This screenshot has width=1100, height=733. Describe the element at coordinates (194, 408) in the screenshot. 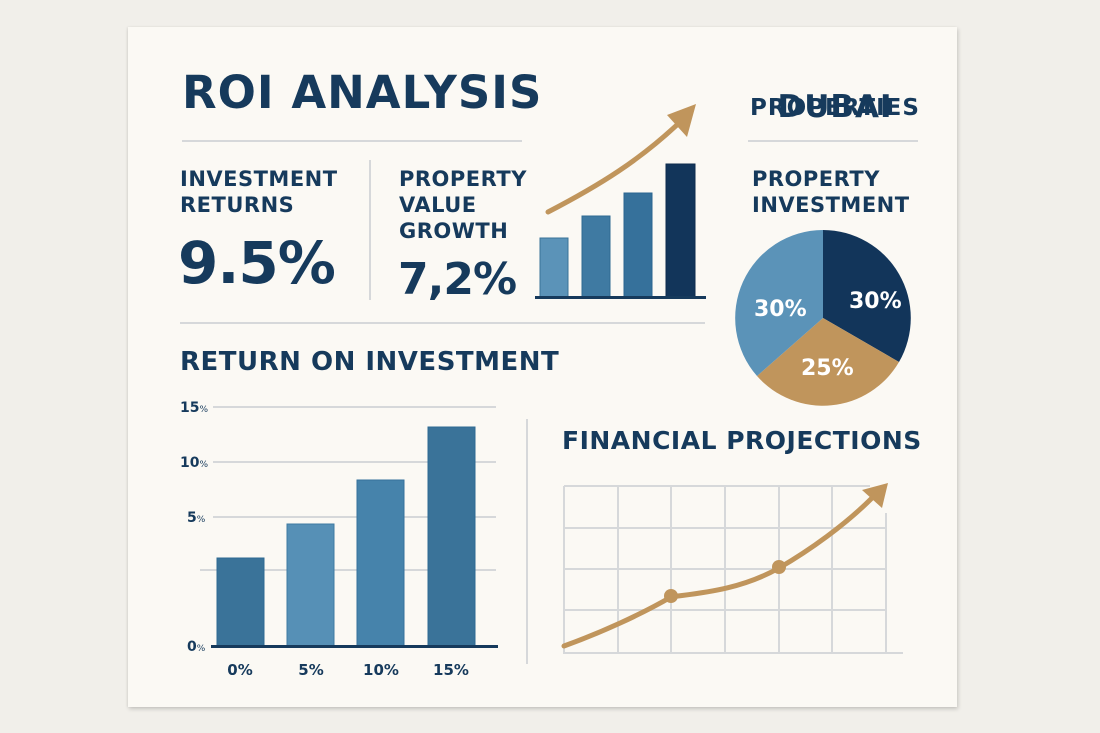

I see `y-tick-15: 15%` at that location.